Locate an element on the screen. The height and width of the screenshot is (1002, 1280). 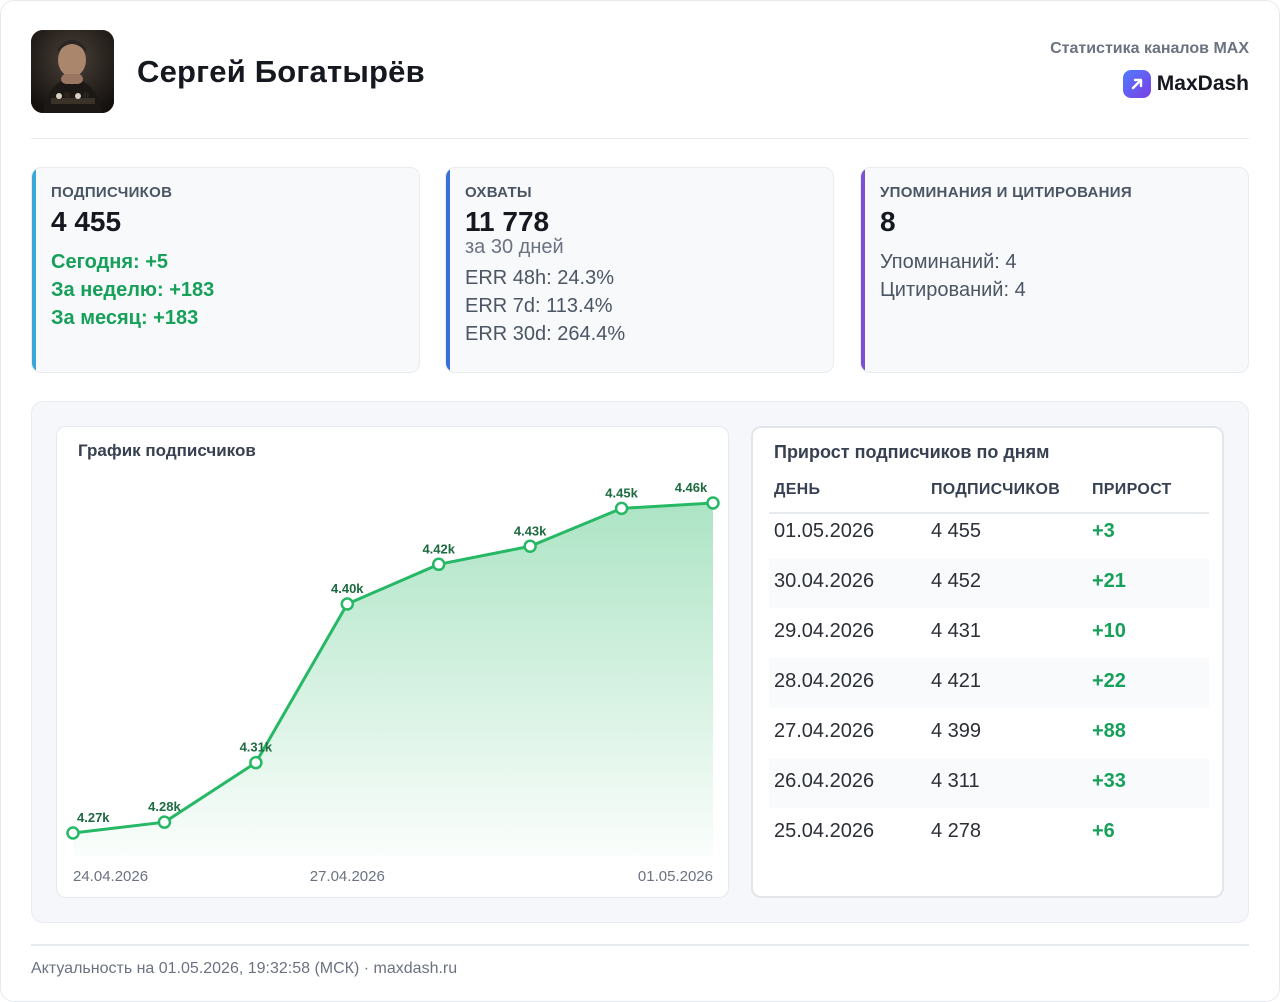
mentions-value: 8 is located at coordinates (888, 221).